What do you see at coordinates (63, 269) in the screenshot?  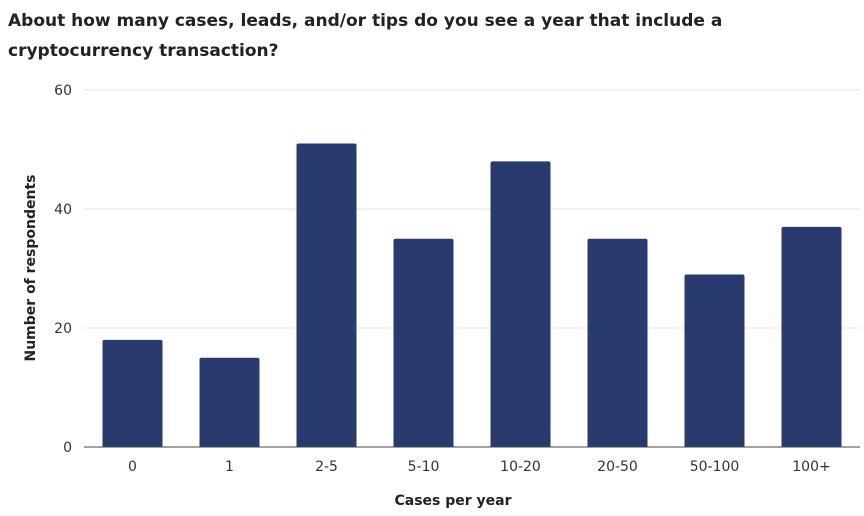 I see `y-tick-labels: 0 20 40 60` at bounding box center [63, 269].